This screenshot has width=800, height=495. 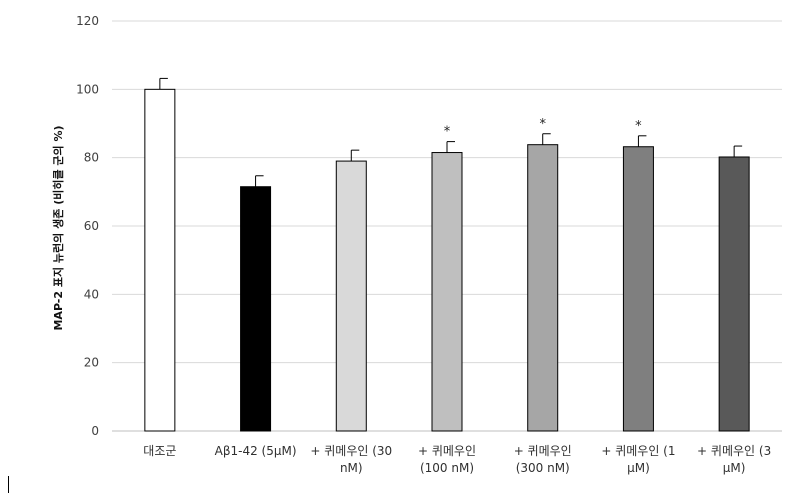 What do you see at coordinates (91, 294) in the screenshot?
I see `y-tick-label: 40` at bounding box center [91, 294].